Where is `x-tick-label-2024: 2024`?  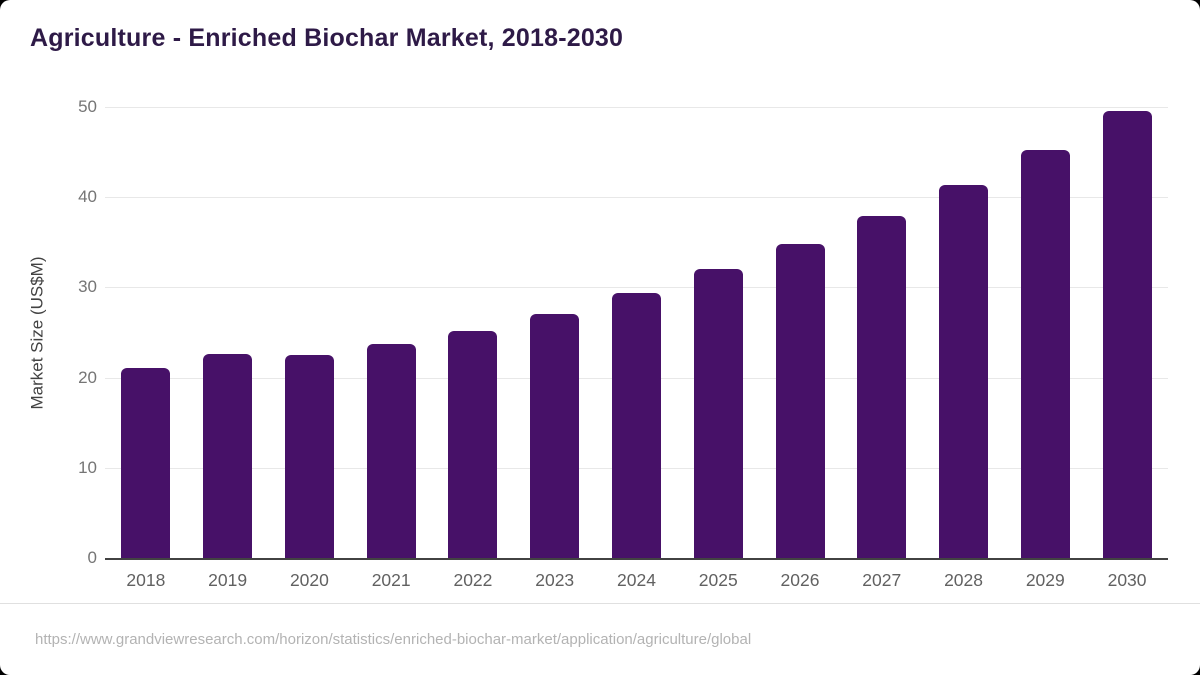 x-tick-label-2024: 2024 is located at coordinates (636, 580).